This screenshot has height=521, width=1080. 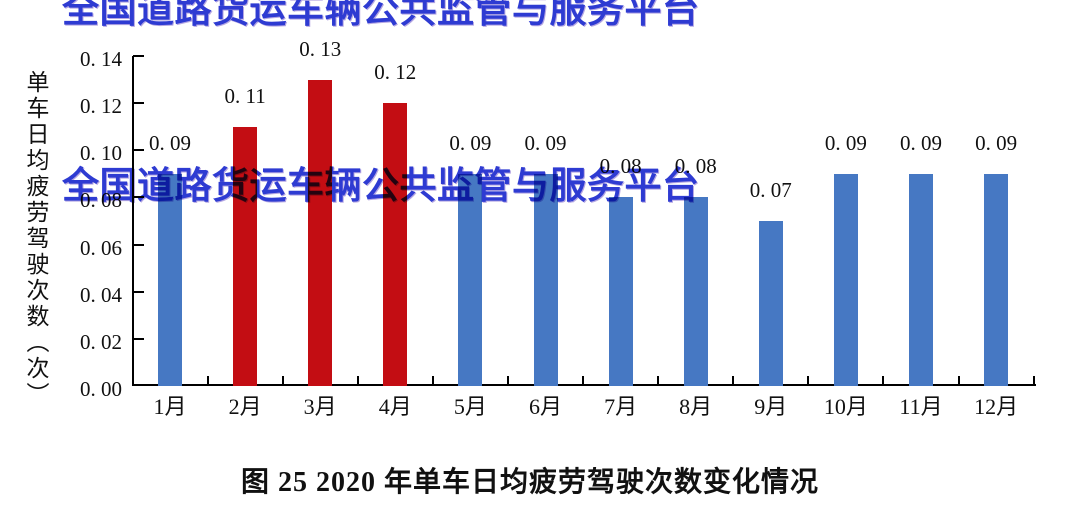 I want to click on y-tick-label: 0. 08, so click(x=101, y=200).